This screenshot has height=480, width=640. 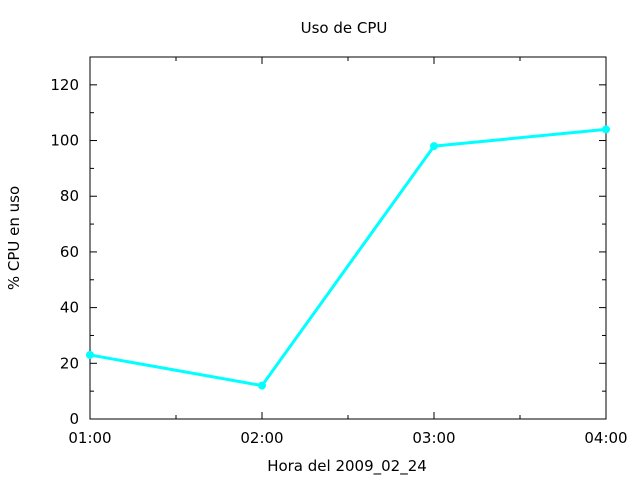 I want to click on y-axis-label: % CPU en uso, so click(x=14, y=238).